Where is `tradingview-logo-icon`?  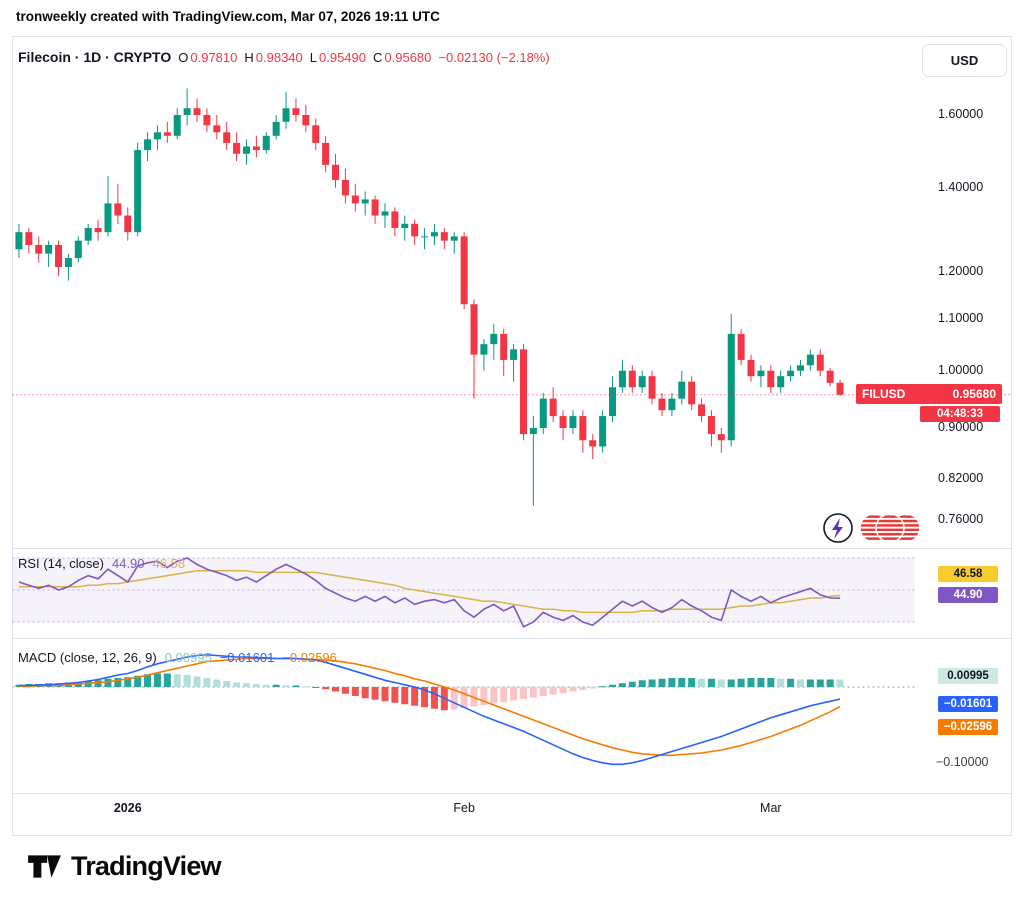 tradingview-logo-icon is located at coordinates (44, 866).